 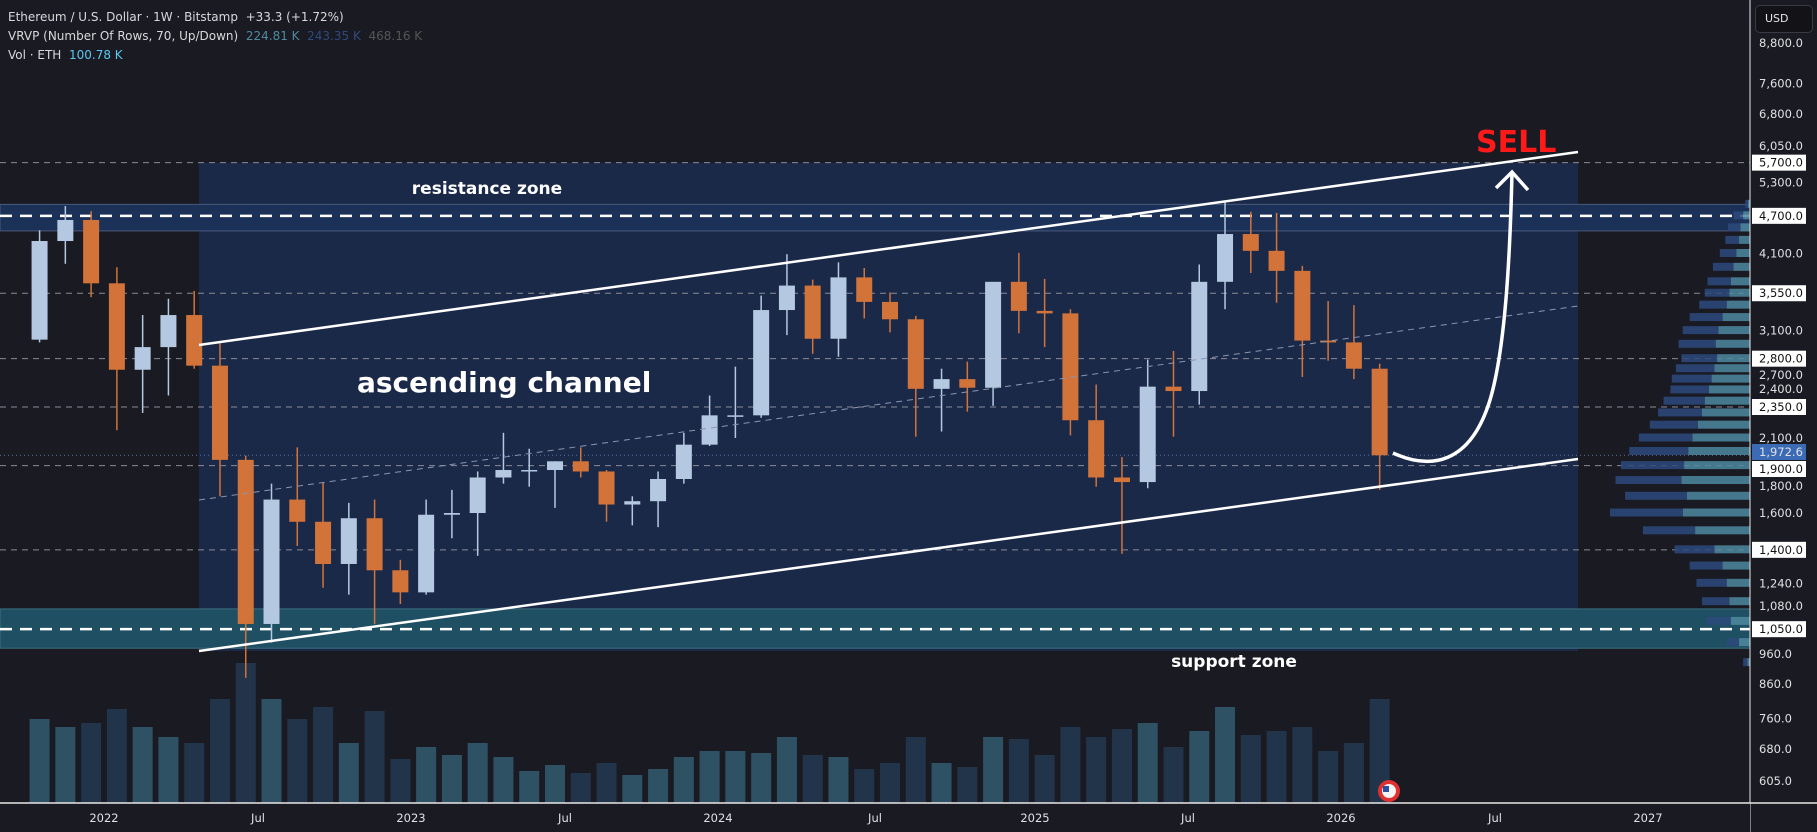 I want to click on time-tick-label: 2024, so click(x=717, y=818).